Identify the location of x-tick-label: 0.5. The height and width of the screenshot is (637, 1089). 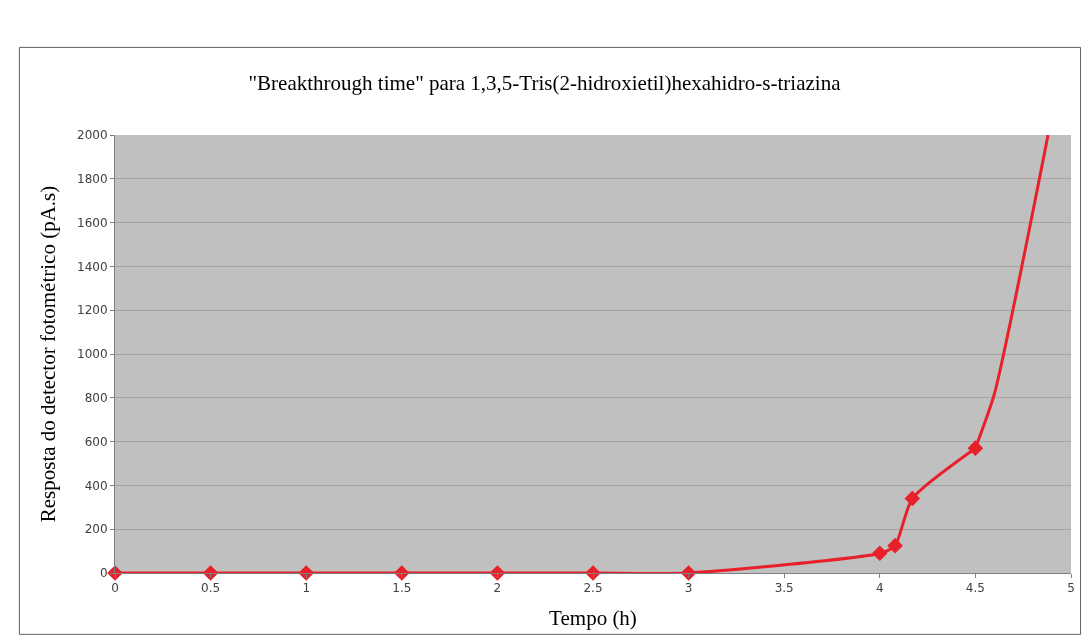
(211, 588).